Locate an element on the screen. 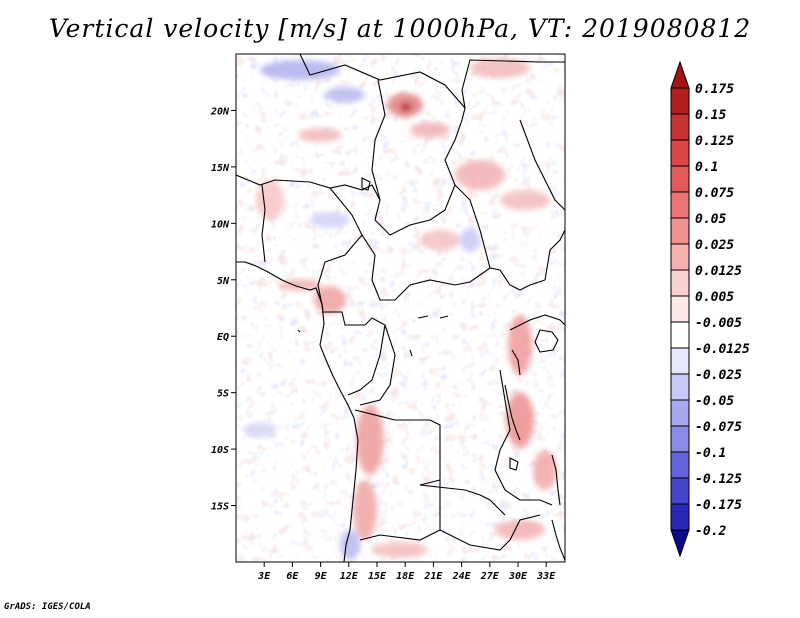 The image size is (800, 618). border-nigeria is located at coordinates (263, 223).